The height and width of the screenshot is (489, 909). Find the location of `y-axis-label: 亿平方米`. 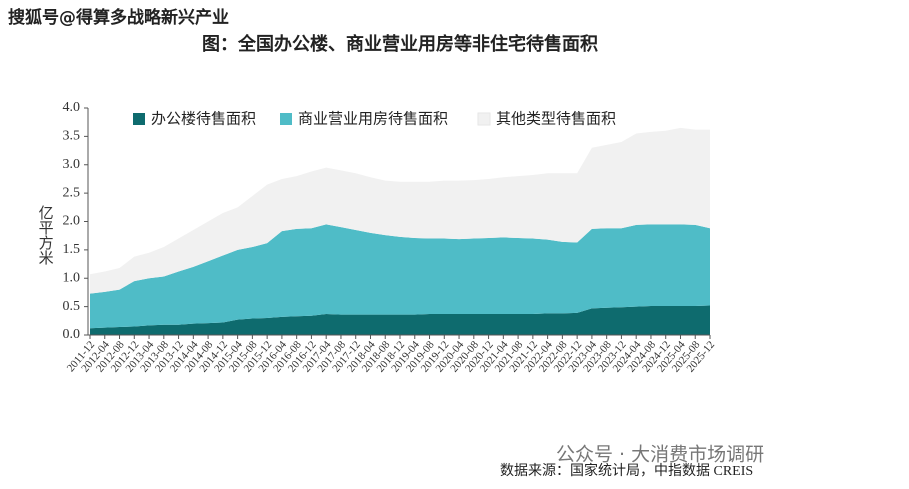

y-axis-label: 亿平方米 is located at coordinates (45, 235).